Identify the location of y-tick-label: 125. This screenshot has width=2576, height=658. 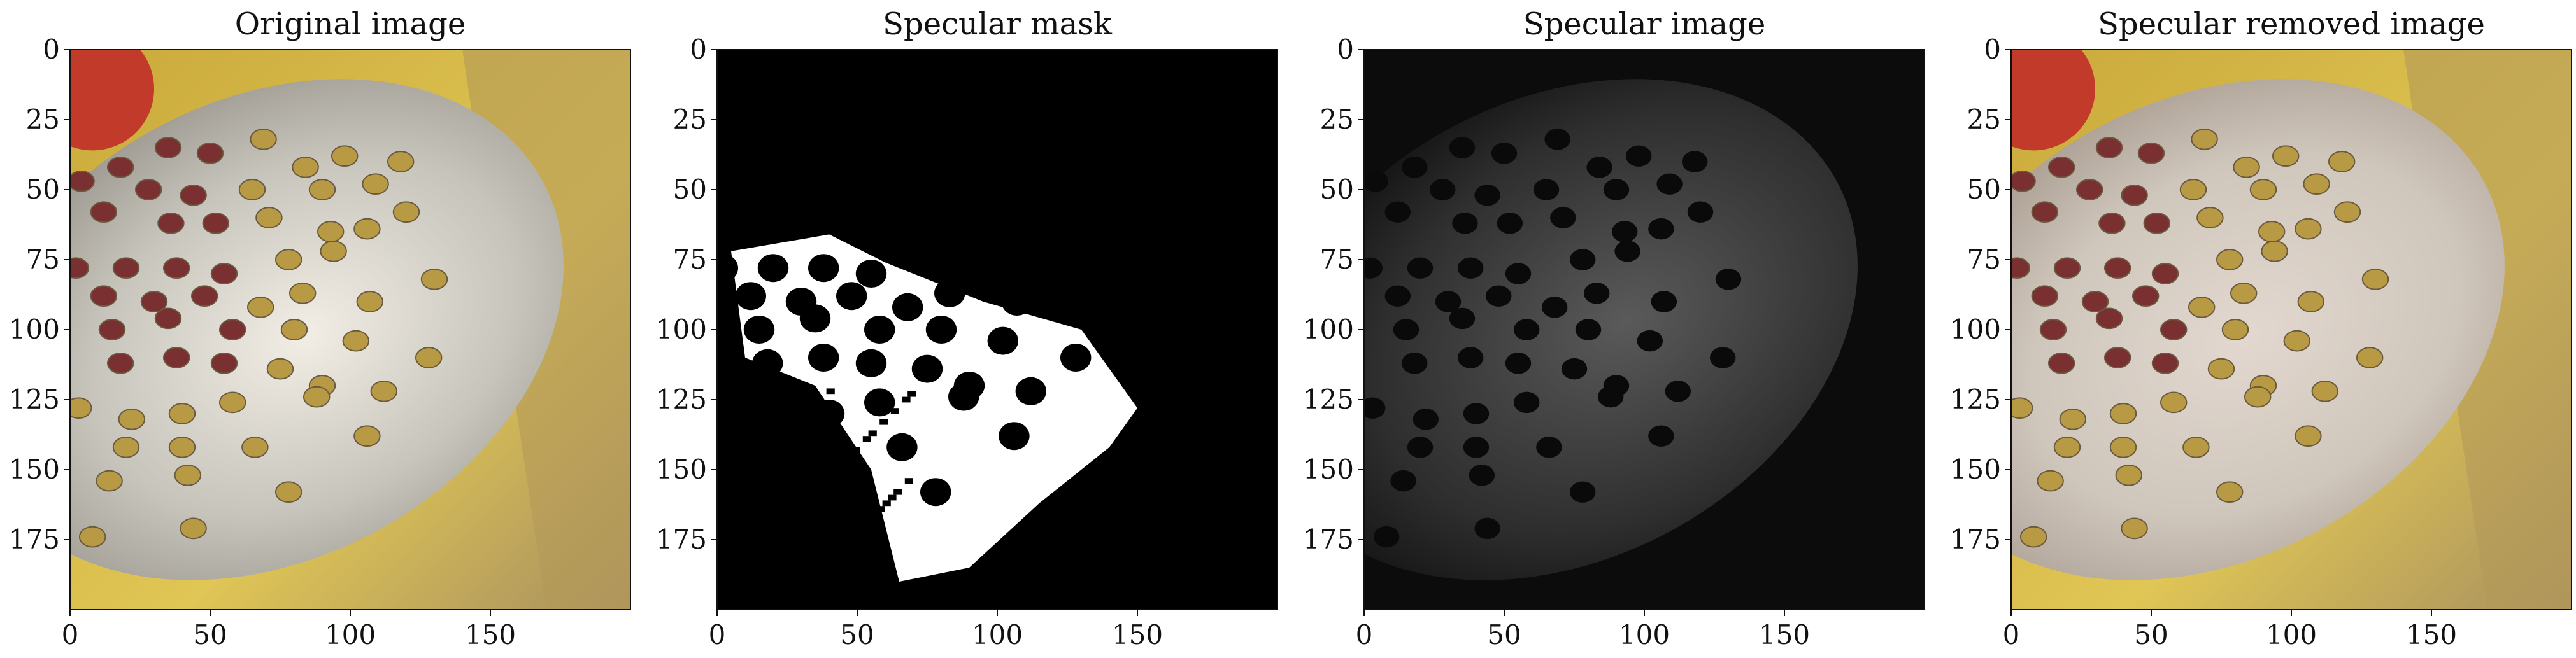
(1329, 399).